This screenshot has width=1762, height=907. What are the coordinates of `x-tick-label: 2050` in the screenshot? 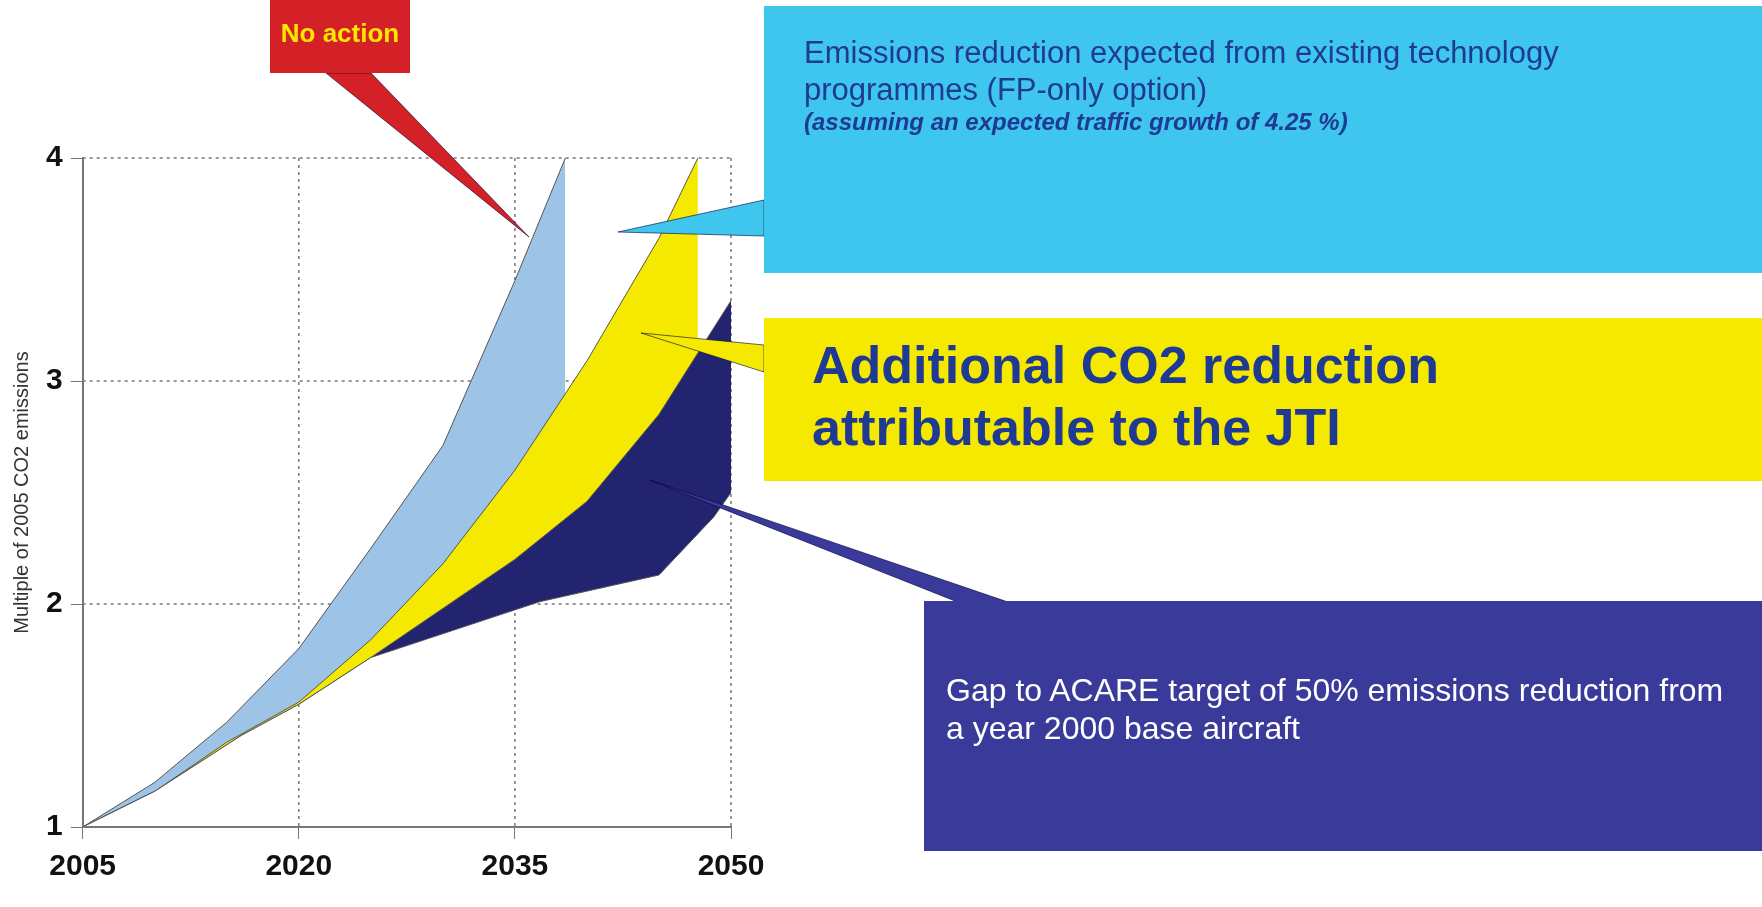 It's located at (731, 865).